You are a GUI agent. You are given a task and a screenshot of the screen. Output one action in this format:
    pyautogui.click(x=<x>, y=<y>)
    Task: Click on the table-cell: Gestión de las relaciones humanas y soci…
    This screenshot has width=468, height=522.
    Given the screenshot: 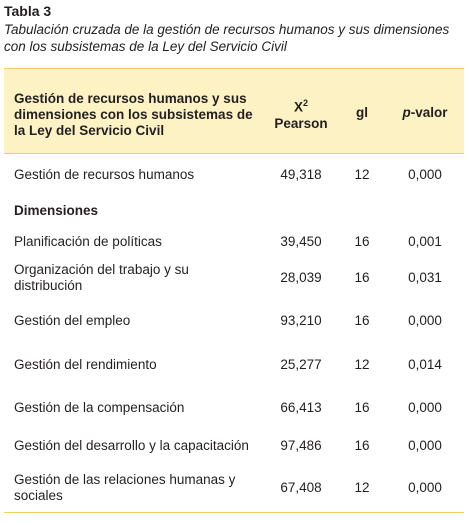 What is the action you would take?
    pyautogui.click(x=125, y=487)
    